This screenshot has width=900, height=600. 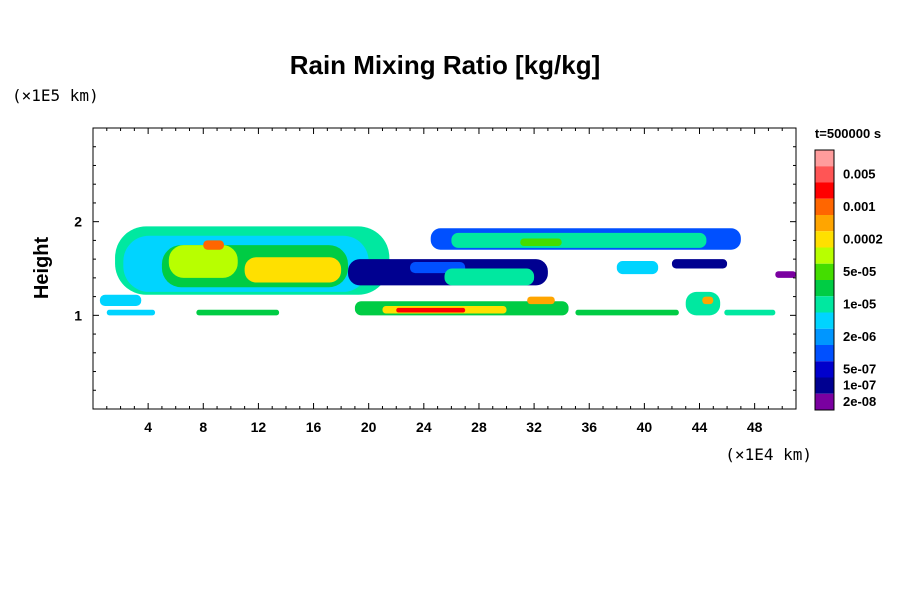 I want to click on x-tick-label: 8, so click(x=203, y=427).